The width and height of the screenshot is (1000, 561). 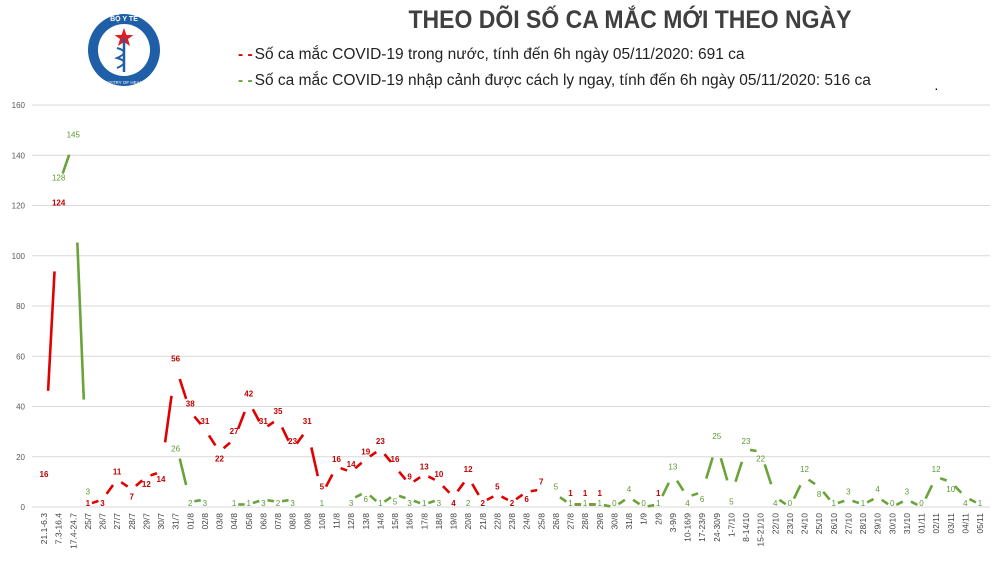 What do you see at coordinates (468, 469) in the screenshot?
I see `data-label-domestic: 12` at bounding box center [468, 469].